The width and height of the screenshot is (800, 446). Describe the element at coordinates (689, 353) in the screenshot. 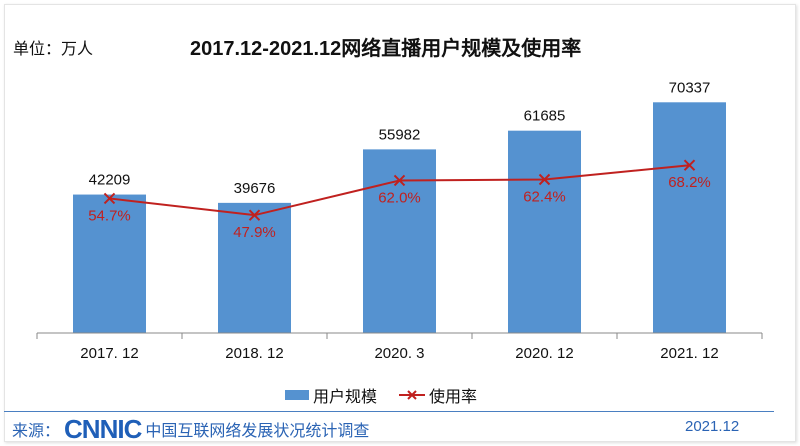

I see `x-tick-label: 2021. 12` at that location.